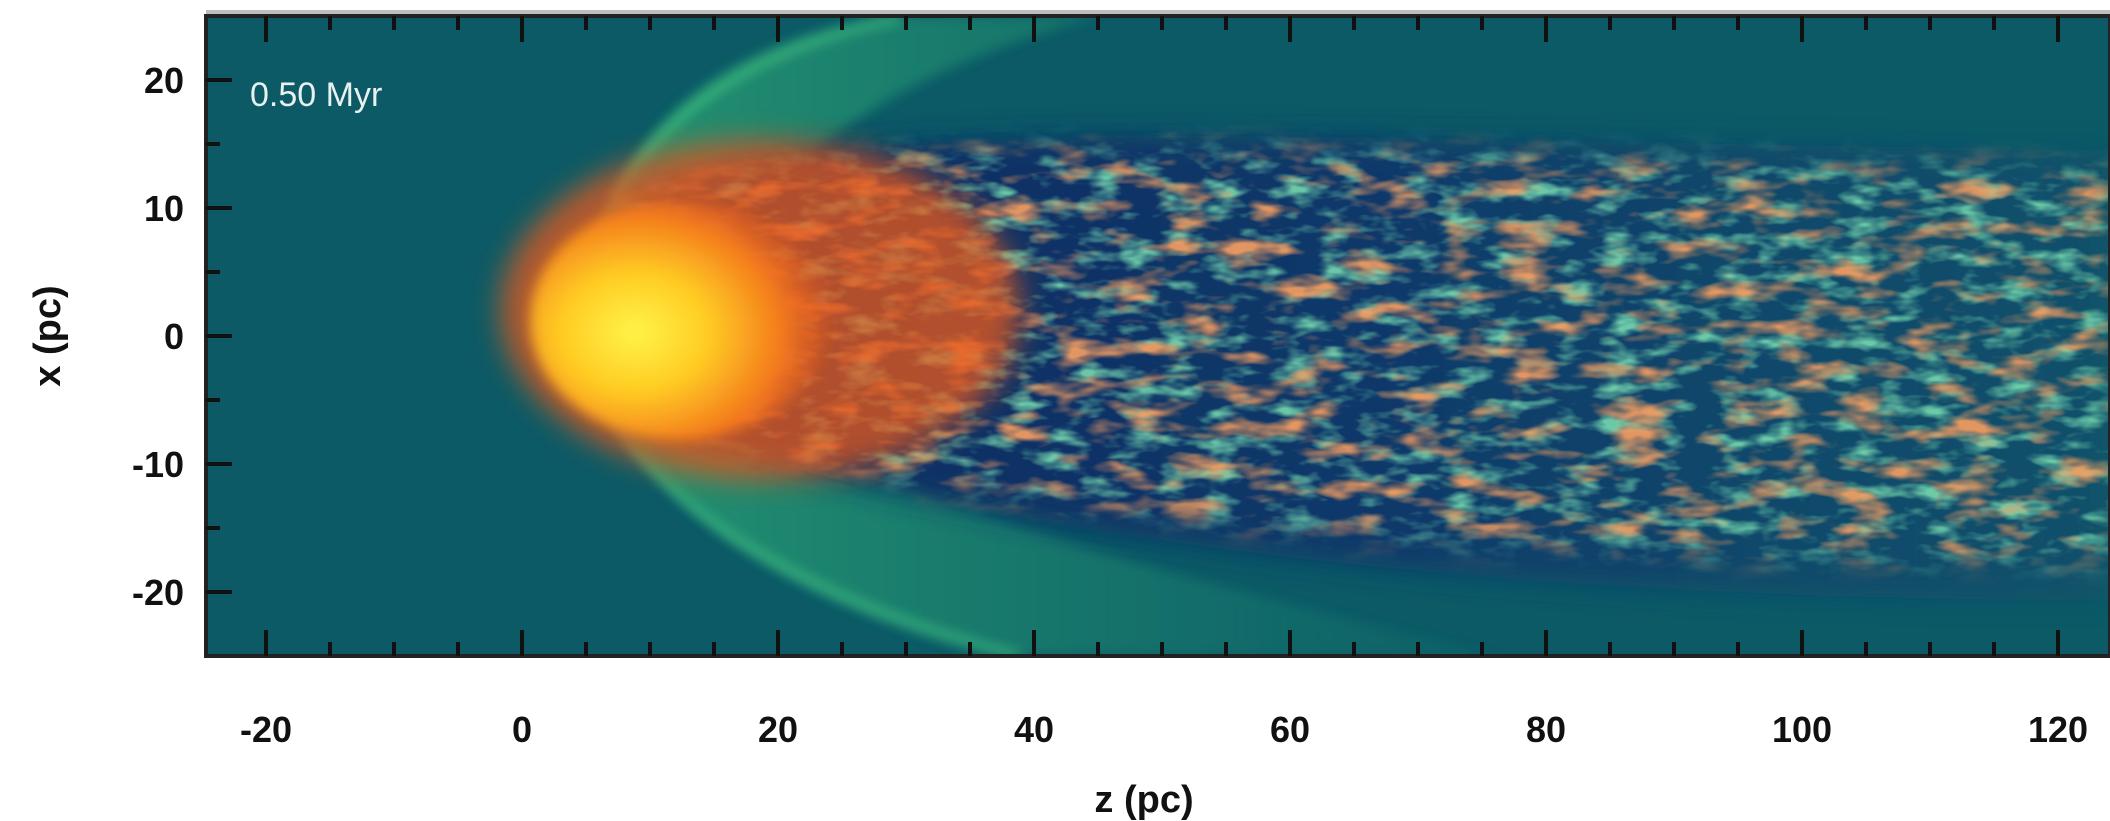 This screenshot has width=2110, height=821. Describe the element at coordinates (174, 336) in the screenshot. I see `y-tick-label: 0` at that location.